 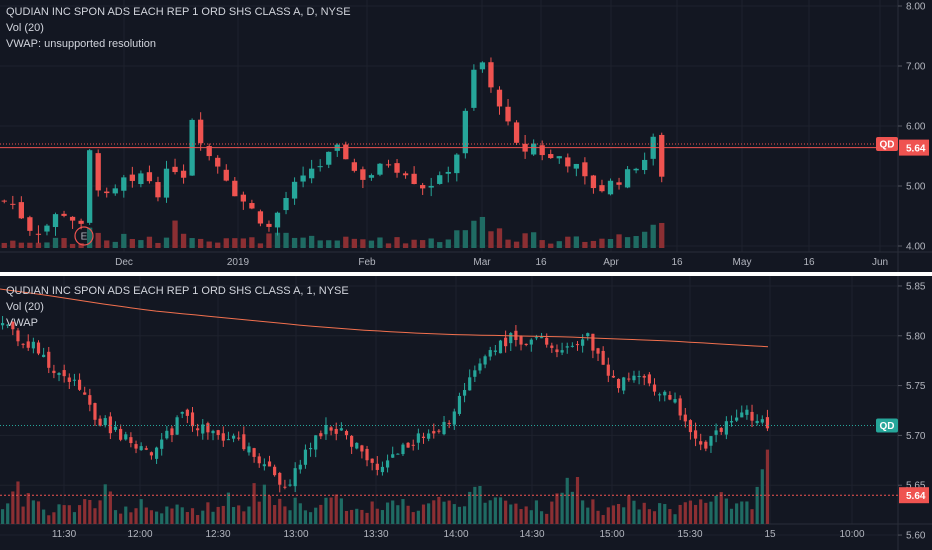 What do you see at coordinates (916, 386) in the screenshot?
I see `price-axis-label: 5.75` at bounding box center [916, 386].